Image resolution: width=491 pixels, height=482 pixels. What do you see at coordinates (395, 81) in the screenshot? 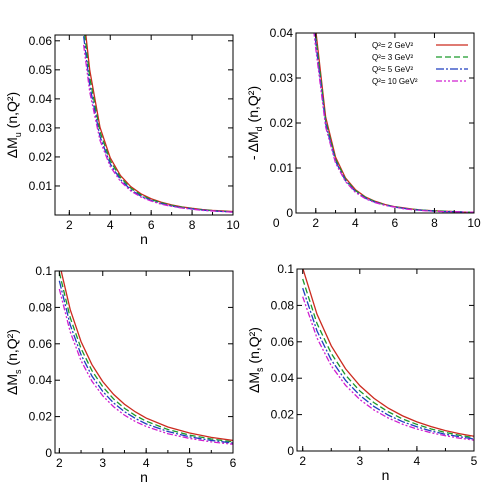
I see `legend-label: Q²= 10 GeV²` at bounding box center [395, 81].